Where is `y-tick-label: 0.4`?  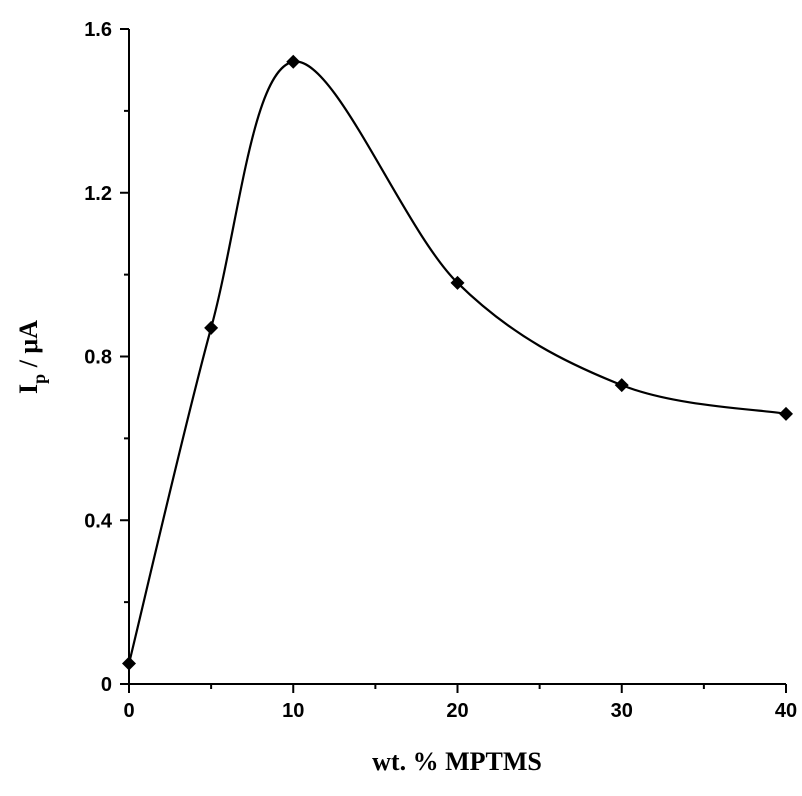
y-tick-label: 0.4 is located at coordinates (98, 521).